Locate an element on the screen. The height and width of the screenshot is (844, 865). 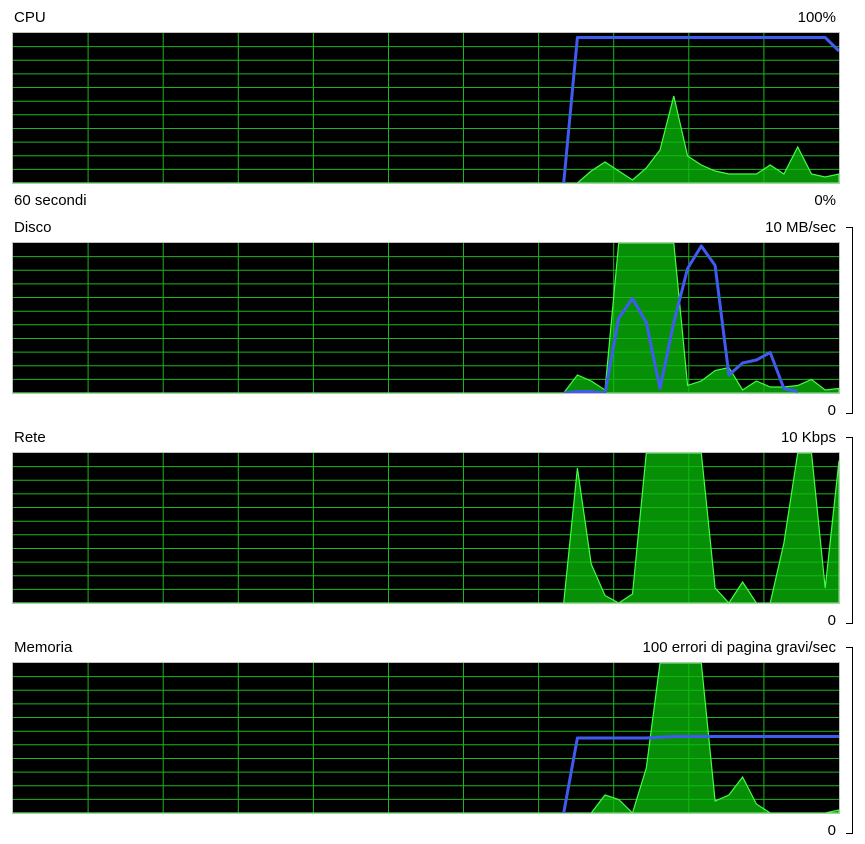
memory-scale-bracket is located at coordinates (849, 740).